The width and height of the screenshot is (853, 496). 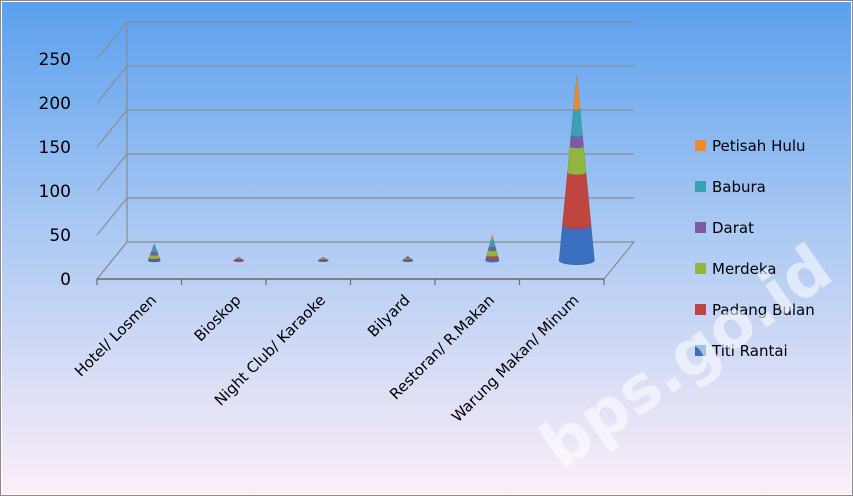 What do you see at coordinates (744, 269) in the screenshot?
I see `legend-label: Merdeka` at bounding box center [744, 269].